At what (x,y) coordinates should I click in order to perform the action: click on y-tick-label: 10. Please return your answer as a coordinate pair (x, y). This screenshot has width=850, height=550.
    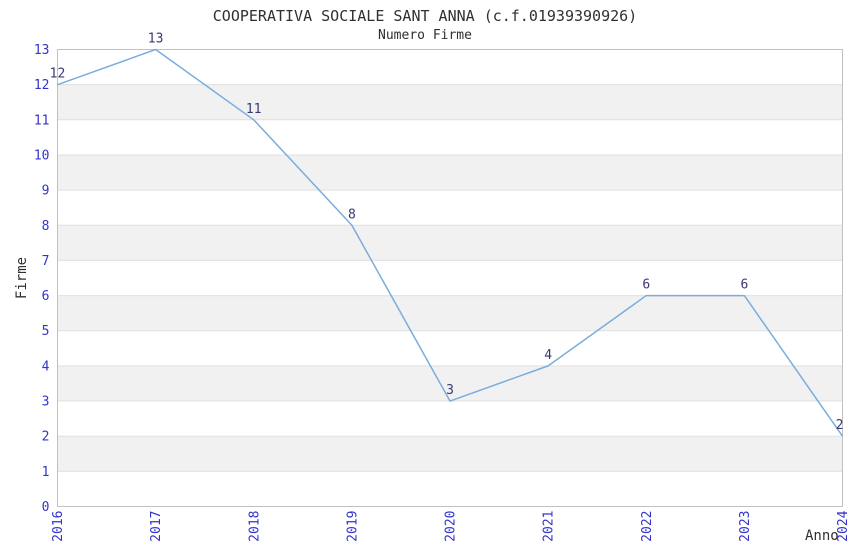
    Looking at the image, I should click on (42, 155).